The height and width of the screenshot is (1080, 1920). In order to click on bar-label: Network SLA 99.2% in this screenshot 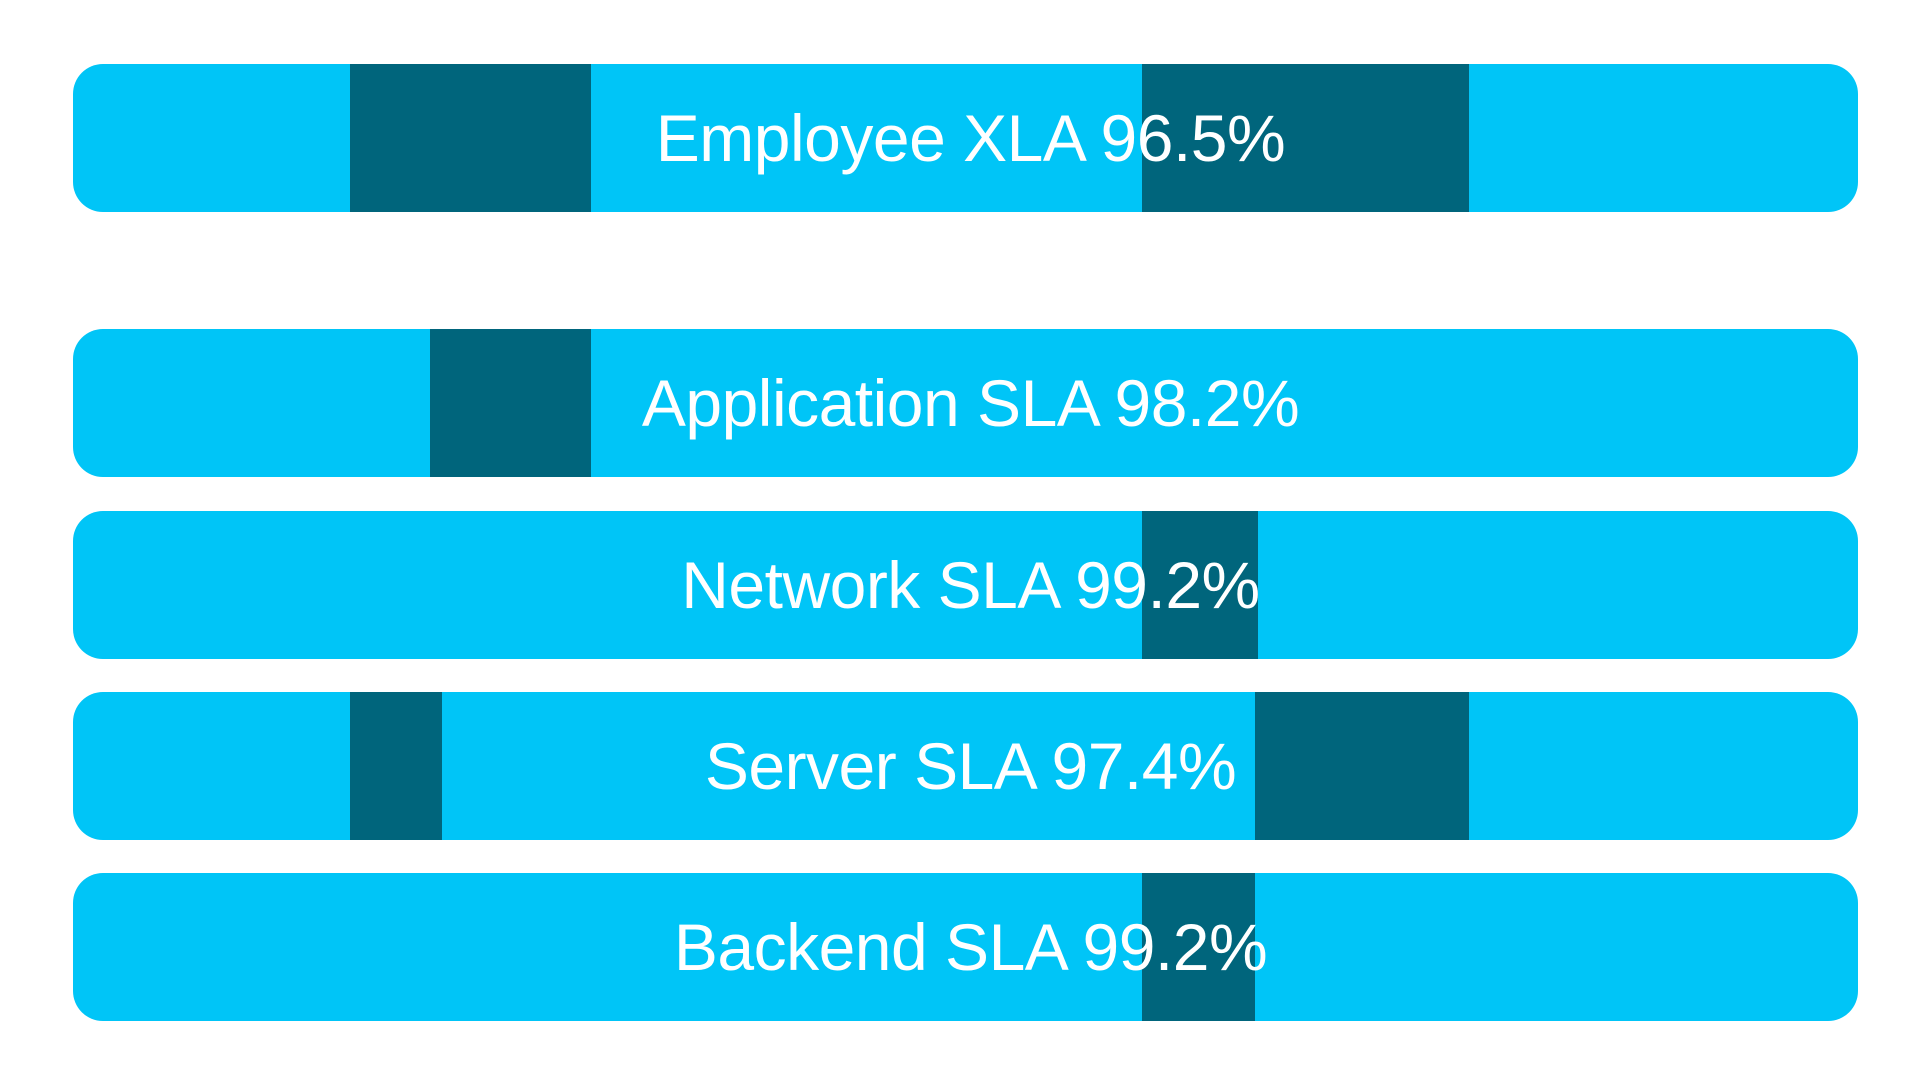, I will do `click(970, 585)`.